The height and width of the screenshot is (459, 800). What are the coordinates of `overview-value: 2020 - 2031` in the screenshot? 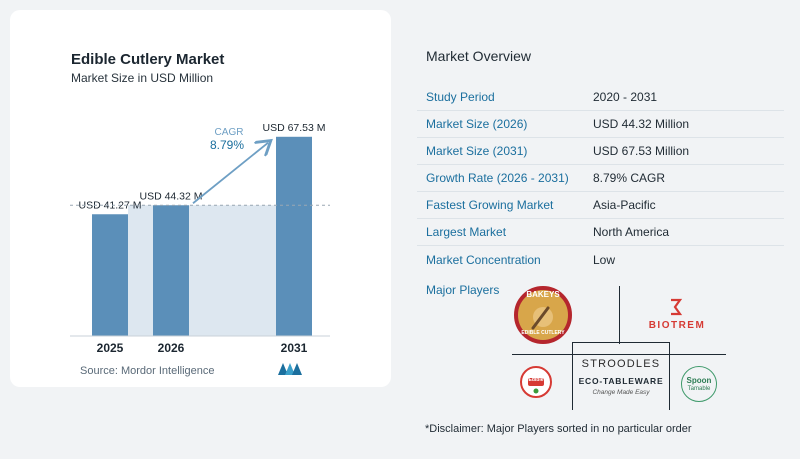 It's located at (625, 97).